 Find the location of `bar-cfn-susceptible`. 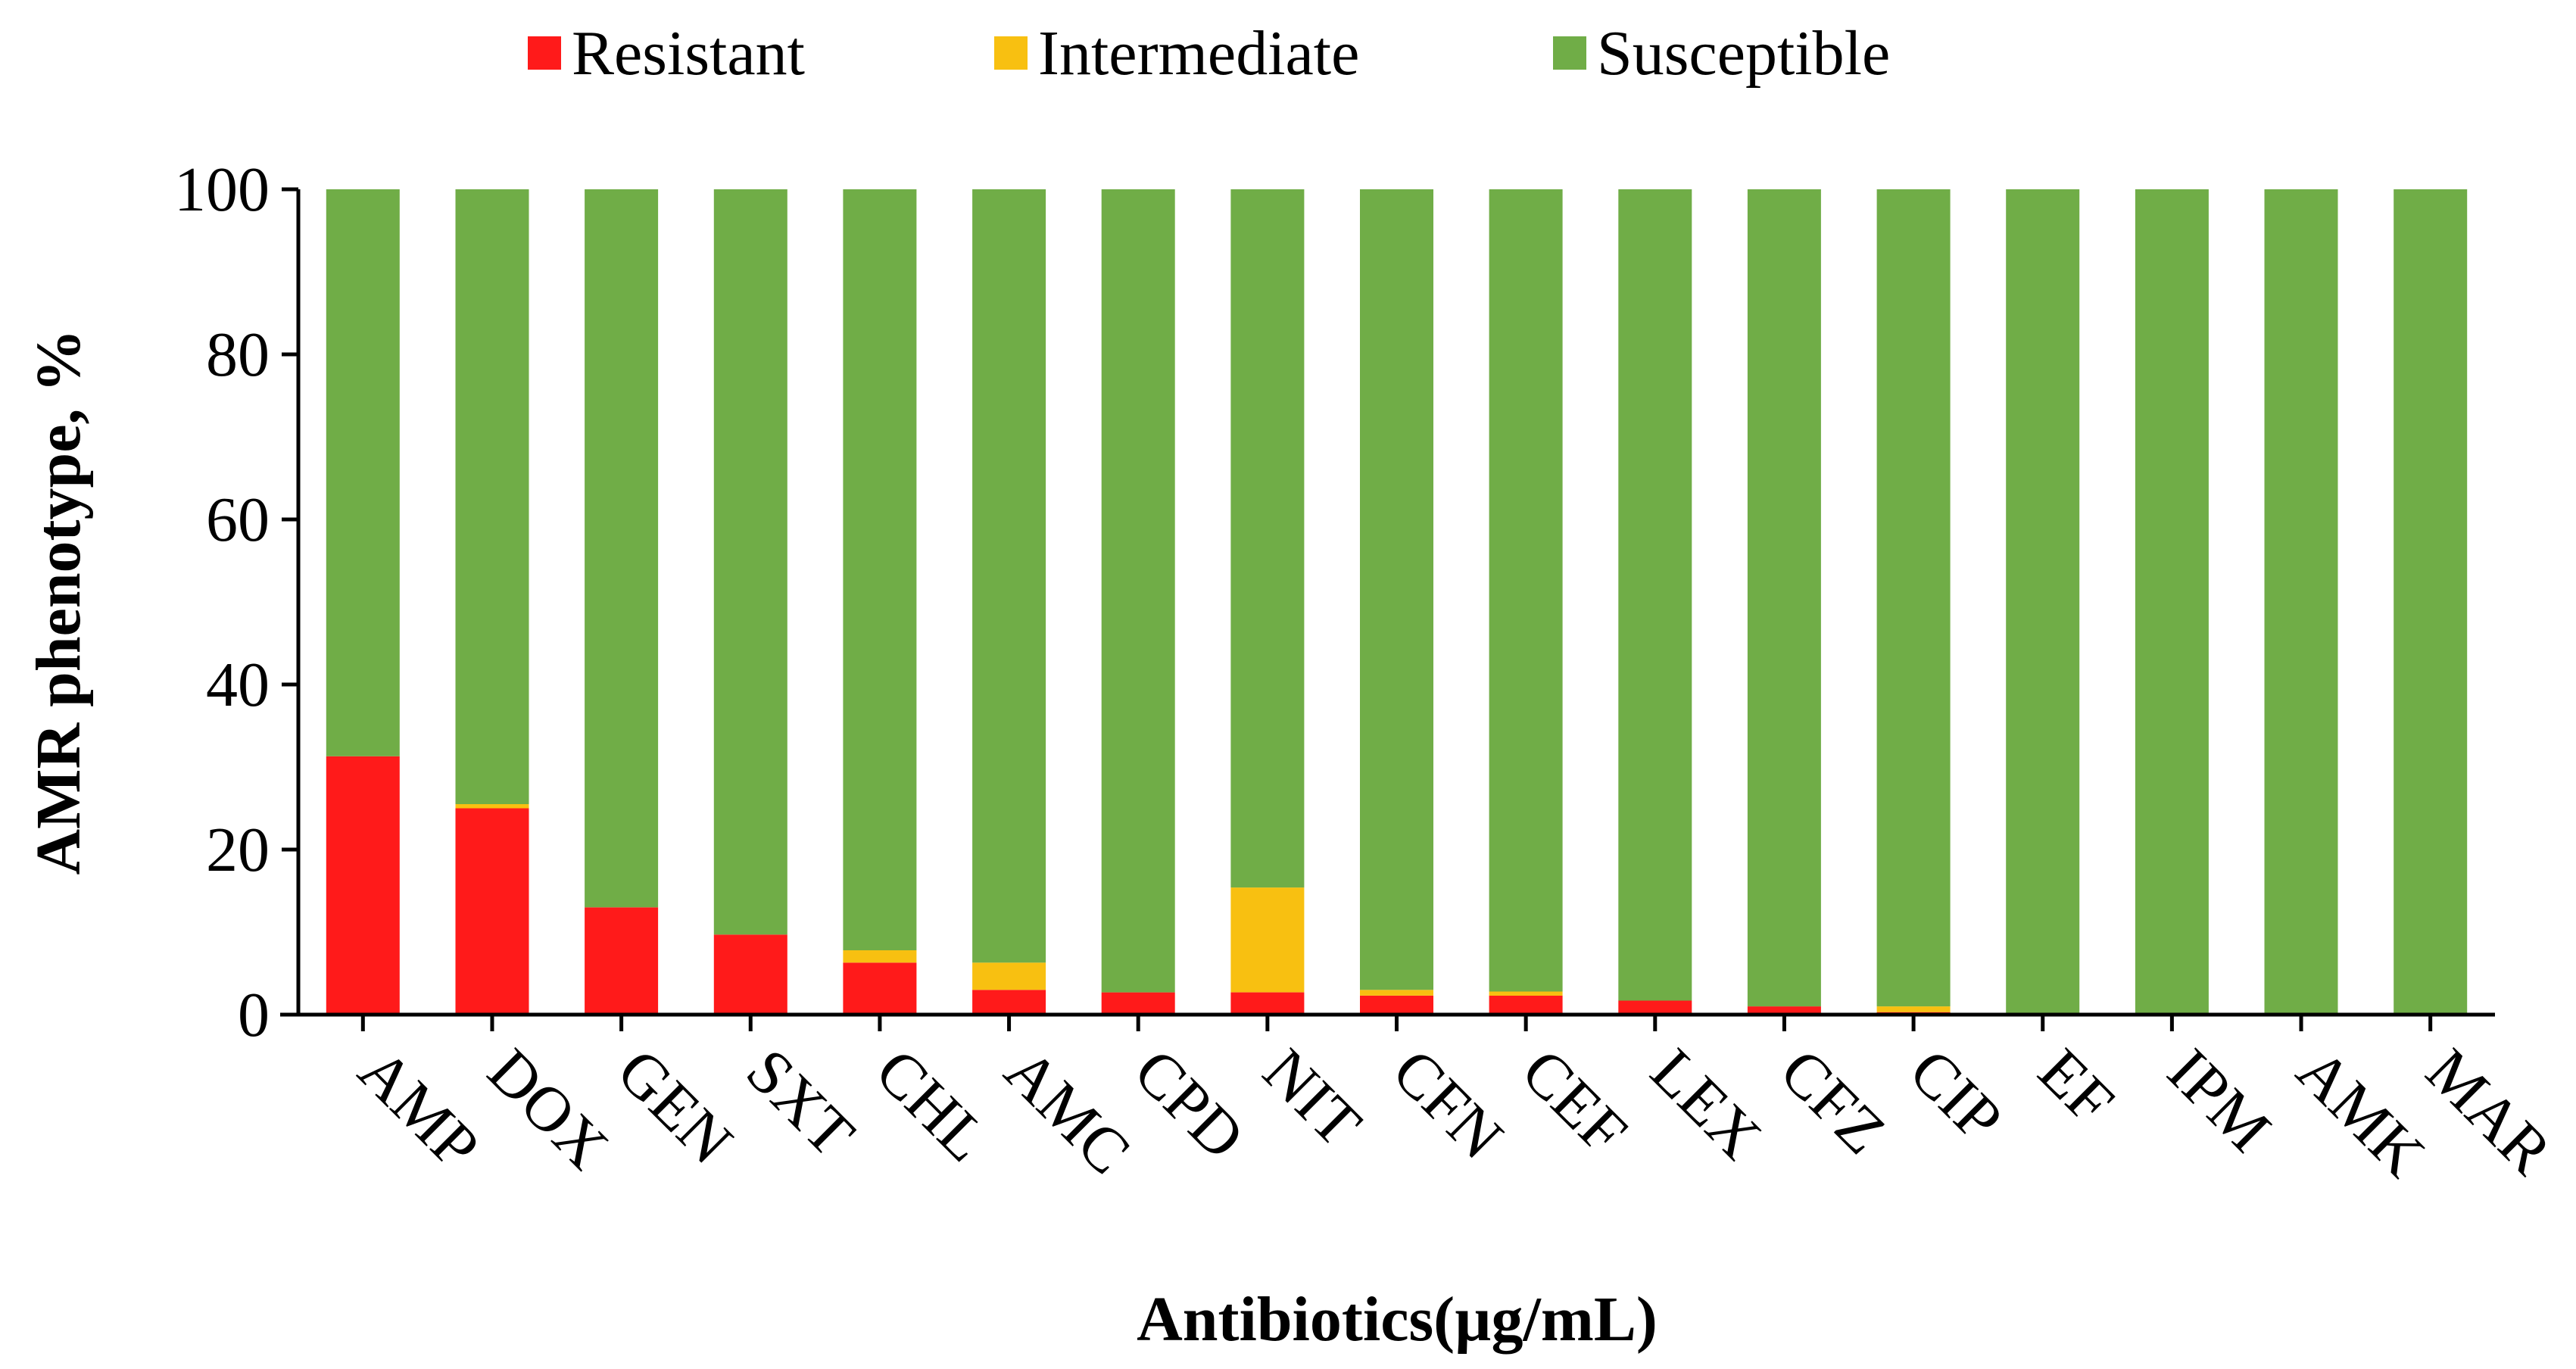

bar-cfn-susceptible is located at coordinates (1396, 589).